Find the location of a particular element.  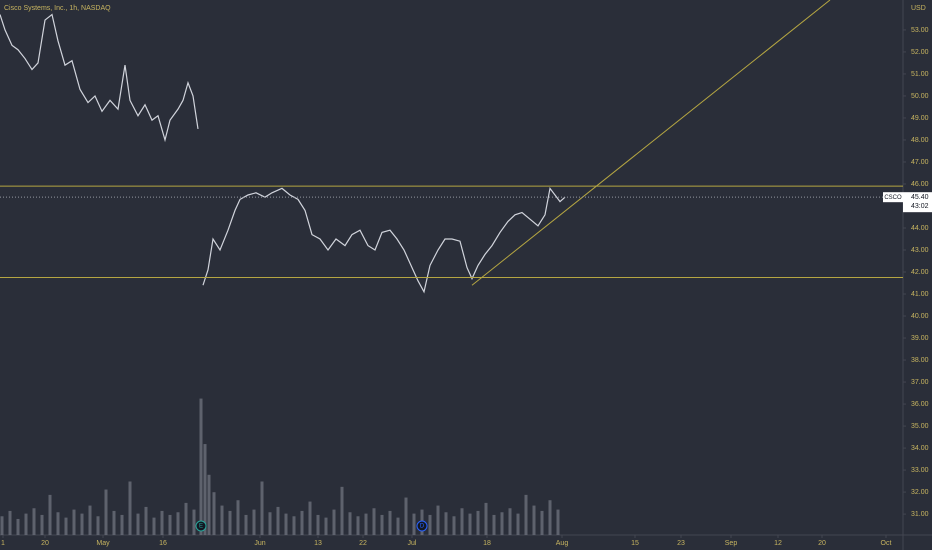

last-price-box is located at coordinates (917, 202).